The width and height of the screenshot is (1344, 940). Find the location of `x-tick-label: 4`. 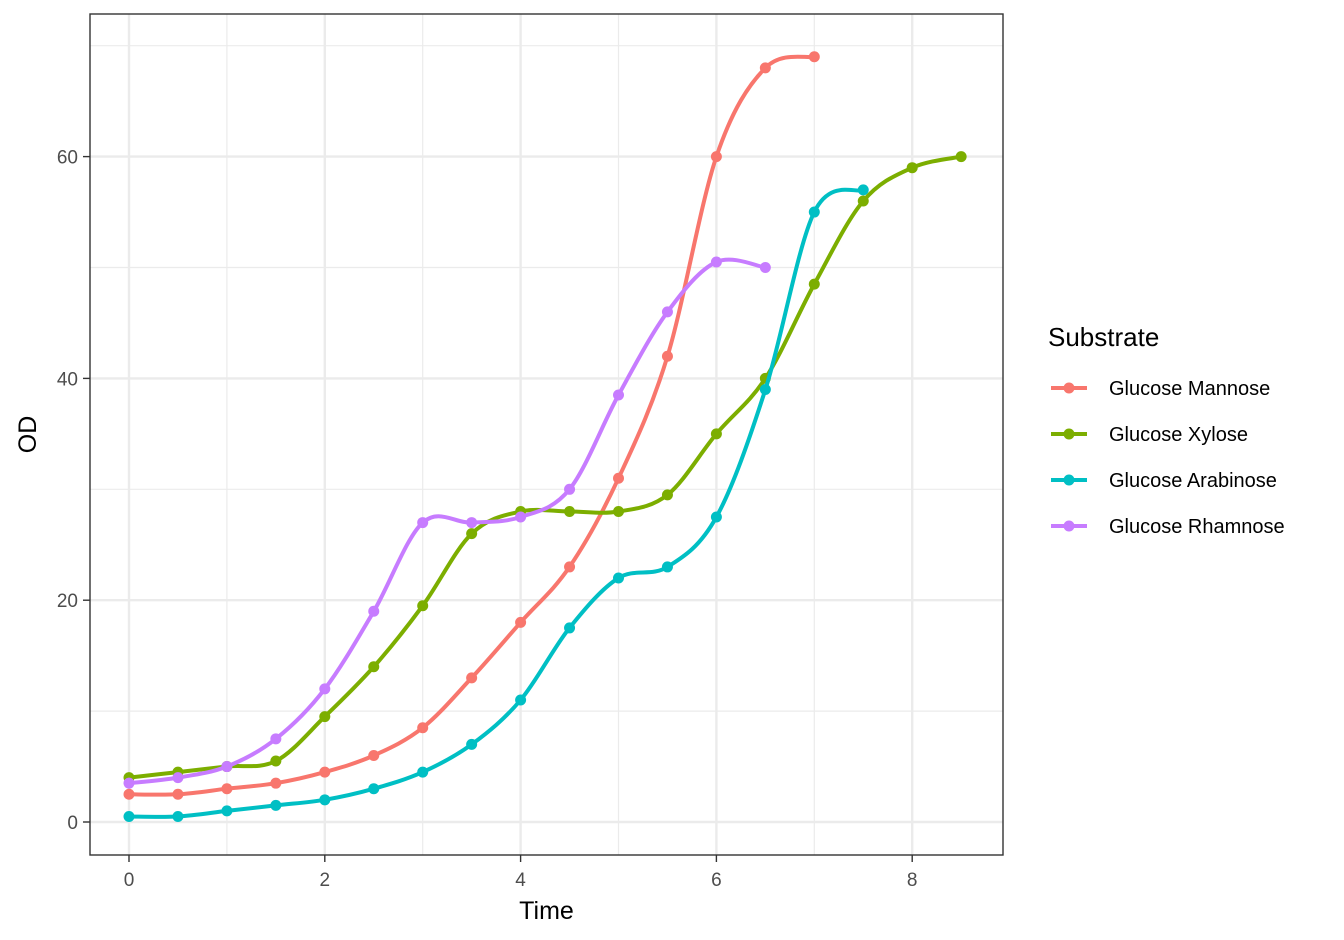

x-tick-label: 4 is located at coordinates (520, 880).